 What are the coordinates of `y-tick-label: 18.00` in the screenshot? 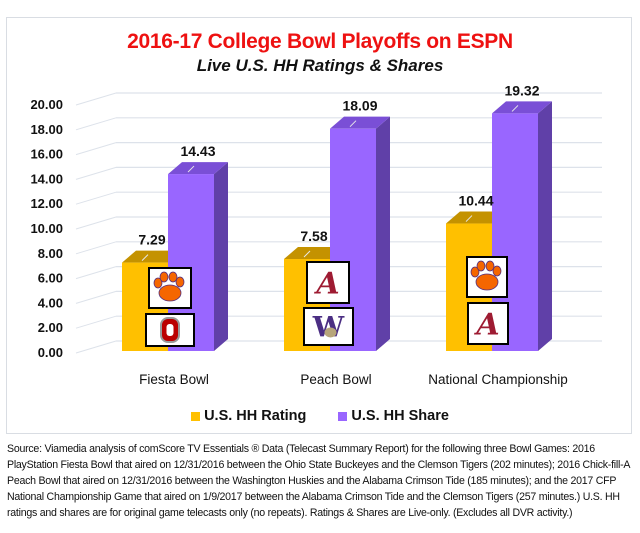 It's located at (46, 129).